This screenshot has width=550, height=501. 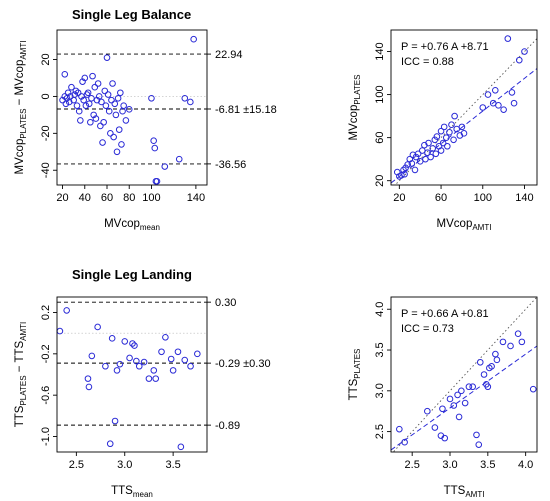 What do you see at coordinates (445, 47) in the screenshot?
I see `annotation-text: P = +0.76 A +8.71` at bounding box center [445, 47].